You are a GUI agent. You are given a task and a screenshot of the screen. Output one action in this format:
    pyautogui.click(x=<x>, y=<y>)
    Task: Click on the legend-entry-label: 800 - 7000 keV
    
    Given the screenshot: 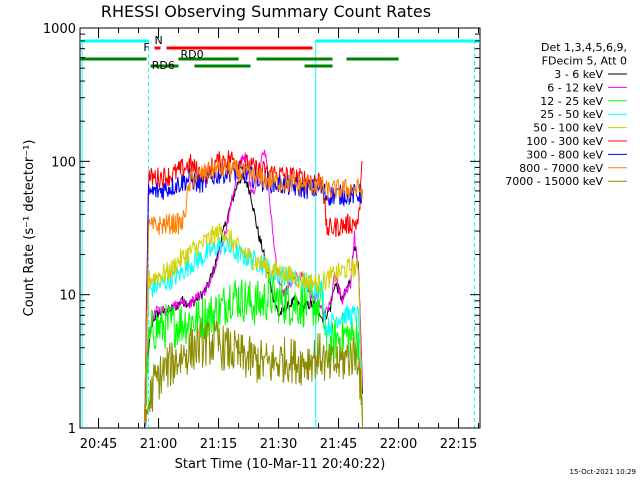 What is the action you would take?
    pyautogui.click(x=561, y=168)
    